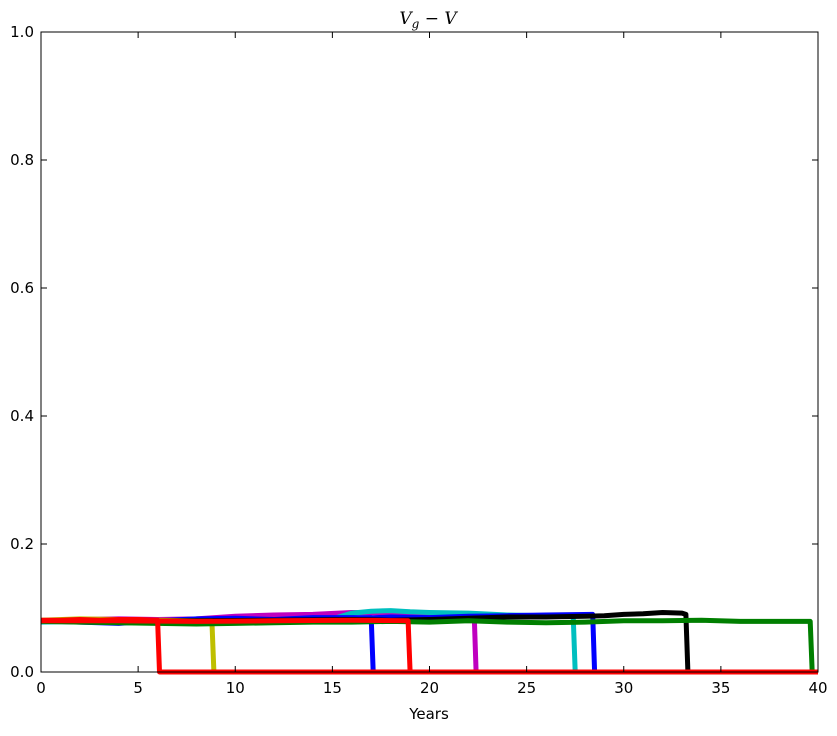  Describe the element at coordinates (429, 688) in the screenshot. I see `x-tick-label: 20` at that location.